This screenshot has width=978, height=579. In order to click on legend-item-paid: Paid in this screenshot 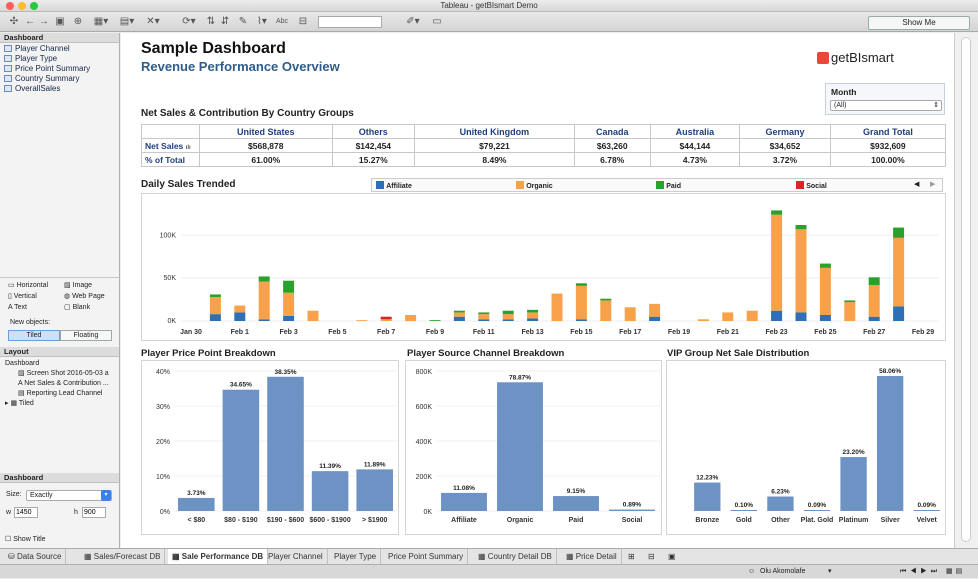, I will do `click(668, 185)`.